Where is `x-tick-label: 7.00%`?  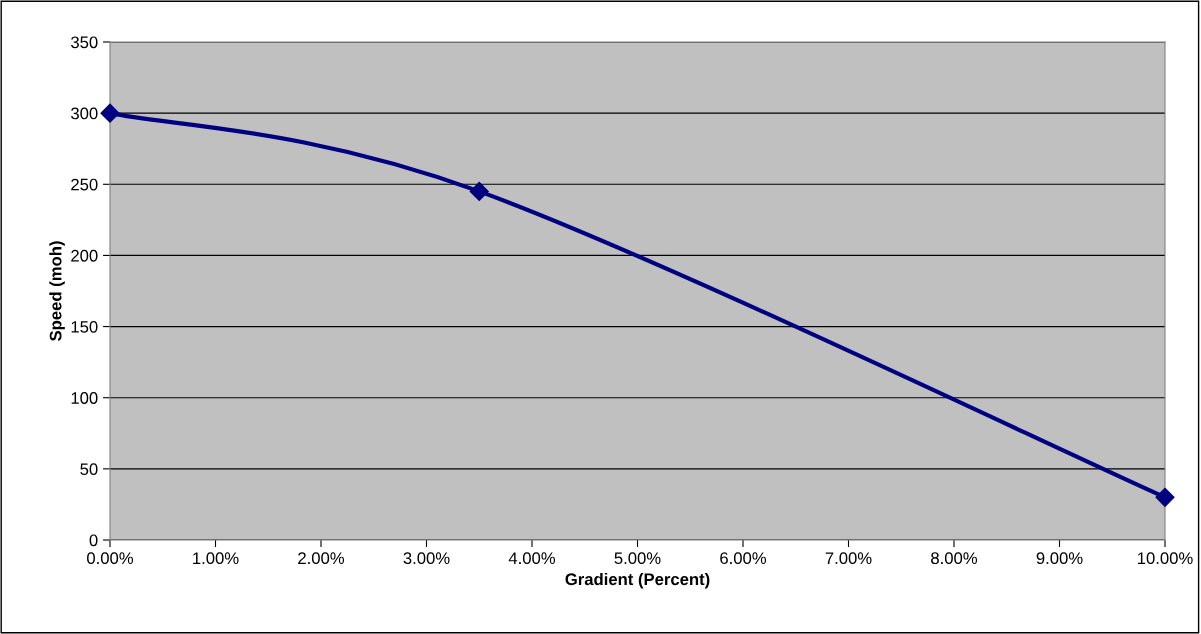
x-tick-label: 7.00% is located at coordinates (848, 558).